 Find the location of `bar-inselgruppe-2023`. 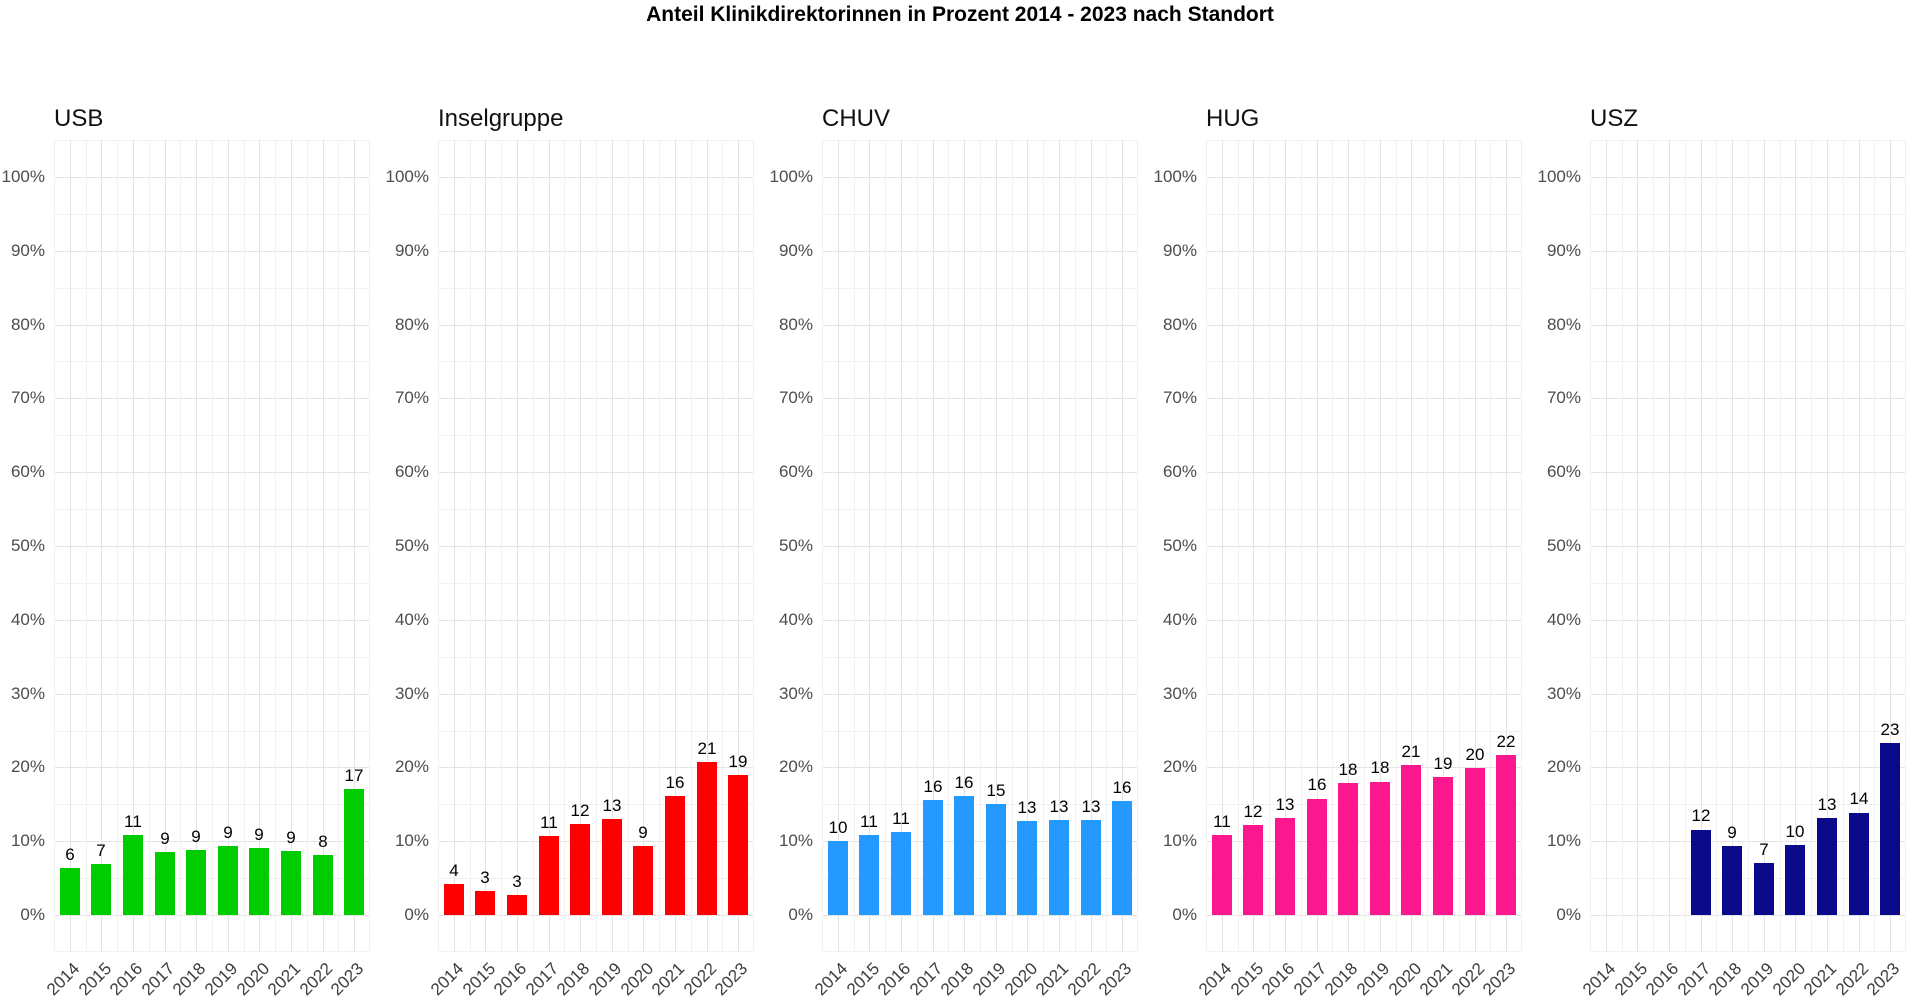

bar-inselgruppe-2023 is located at coordinates (738, 845).